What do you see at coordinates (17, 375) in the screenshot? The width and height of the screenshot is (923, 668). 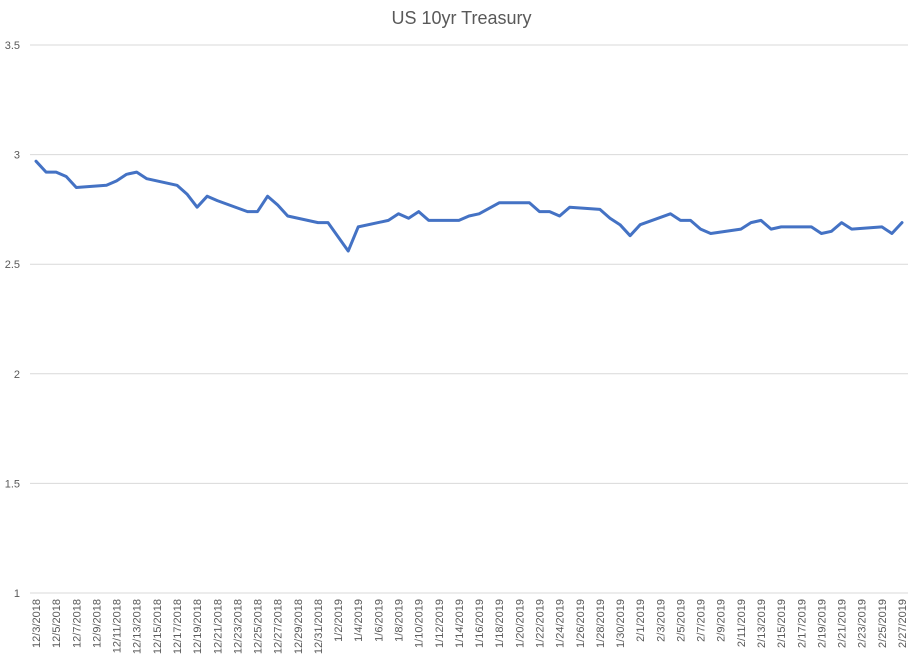 I see `y-tick-label: 2` at bounding box center [17, 375].